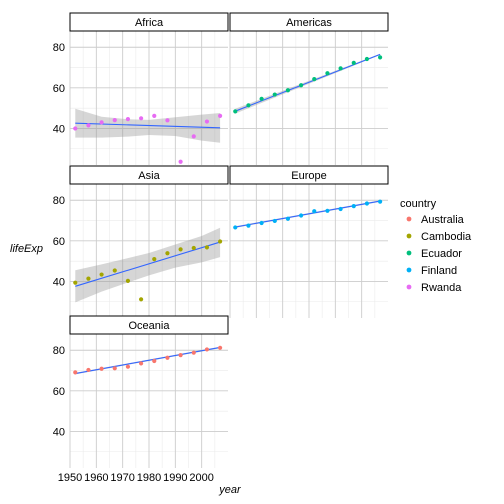 This screenshot has width=504, height=504. I want to click on strip-label: Oceania, so click(150, 326).